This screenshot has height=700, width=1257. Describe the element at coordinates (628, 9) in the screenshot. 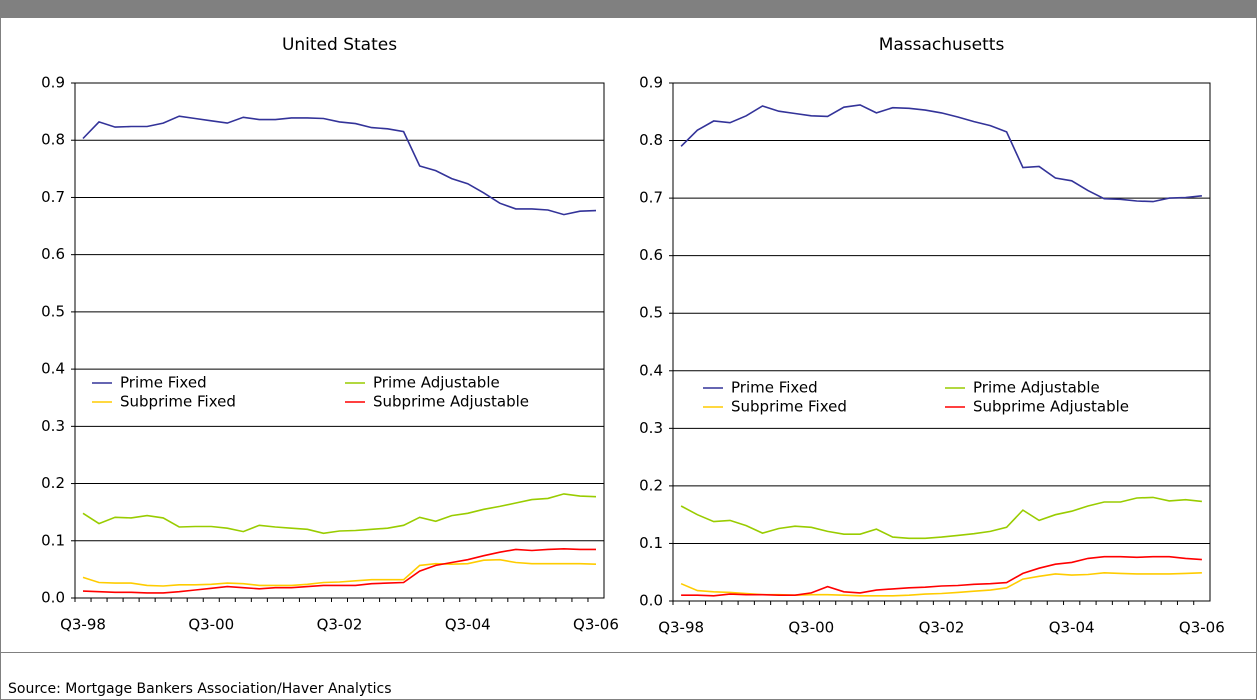

I see `top-bar` at that location.